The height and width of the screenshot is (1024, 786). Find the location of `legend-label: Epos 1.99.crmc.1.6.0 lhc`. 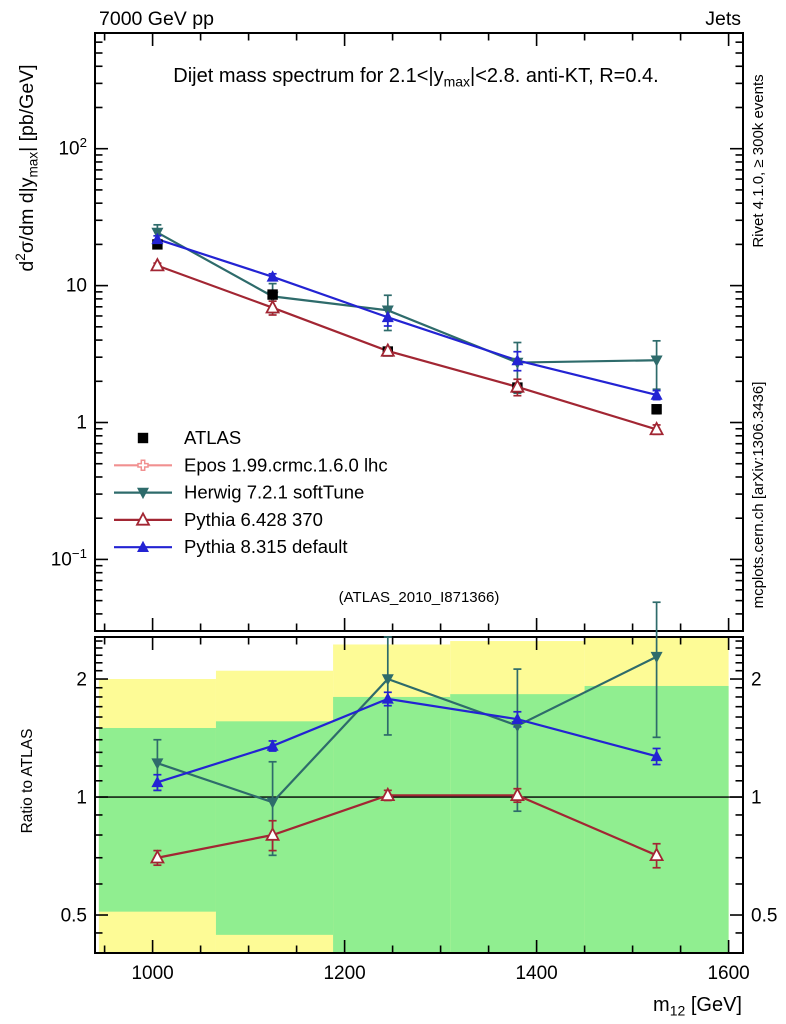

legend-label: Epos 1.99.crmc.1.6.0 lhc is located at coordinates (286, 464).